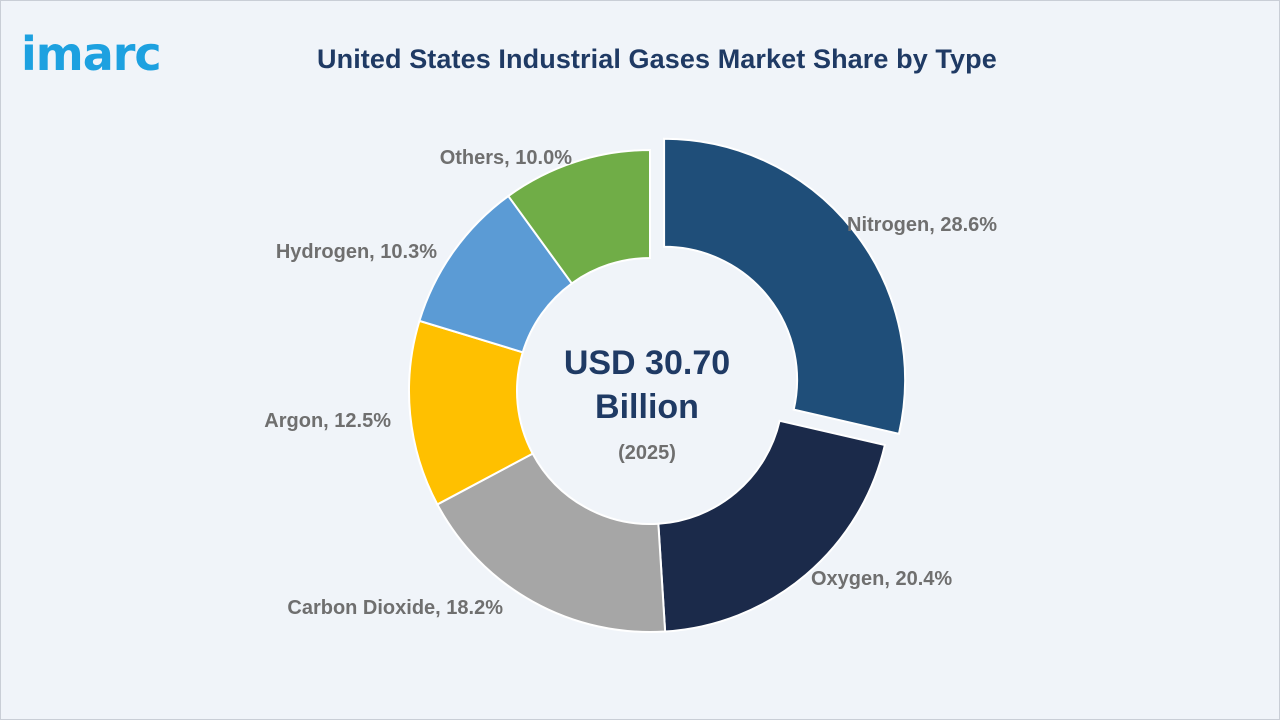  I want to click on slice-carbon-dioxide, so click(551, 542).